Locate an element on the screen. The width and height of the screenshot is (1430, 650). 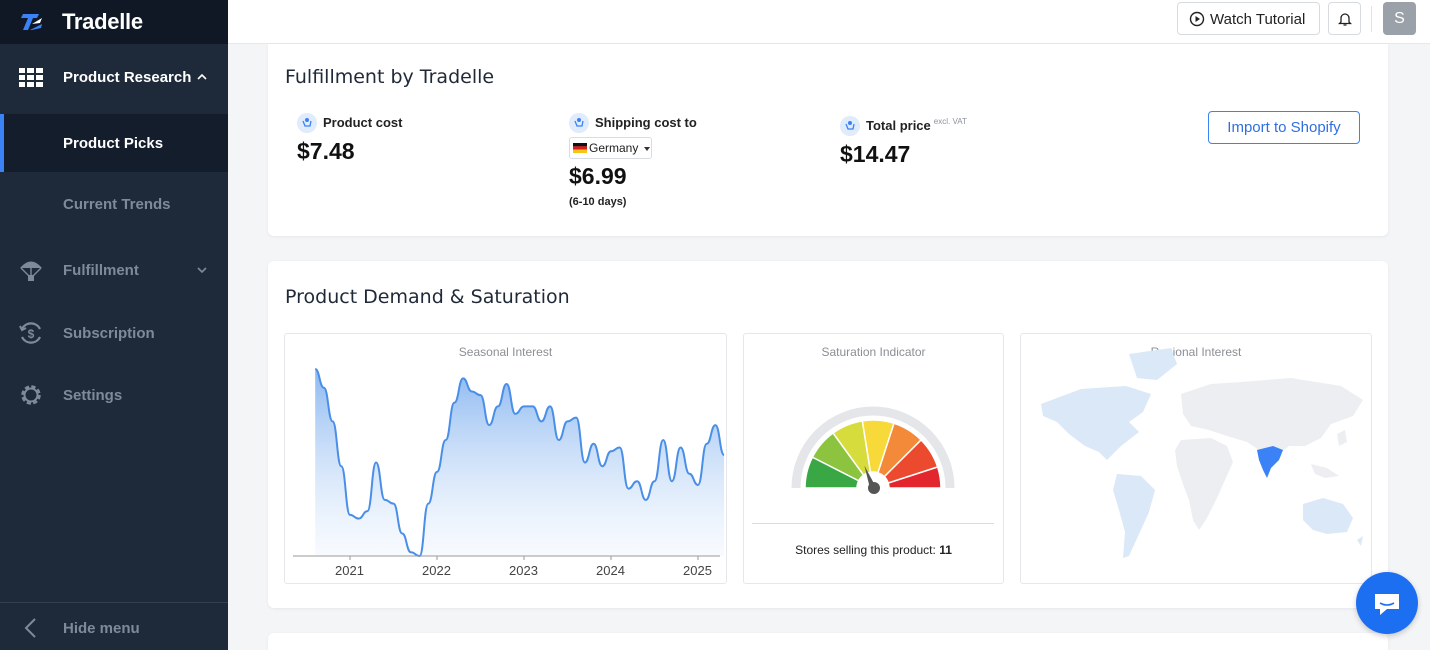
sidebar-item-settings: Settings is located at coordinates (114, 395).